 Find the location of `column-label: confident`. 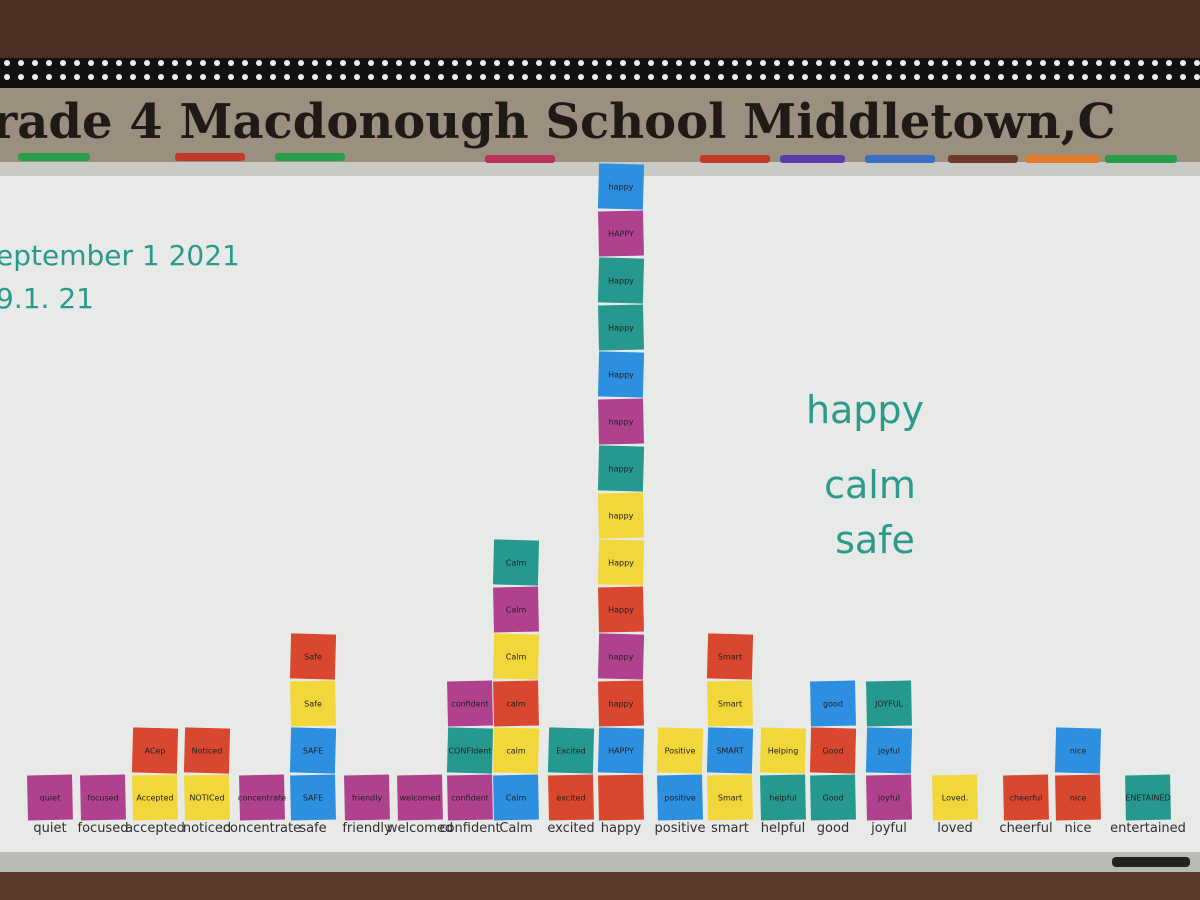

column-label: confident is located at coordinates (469, 828).